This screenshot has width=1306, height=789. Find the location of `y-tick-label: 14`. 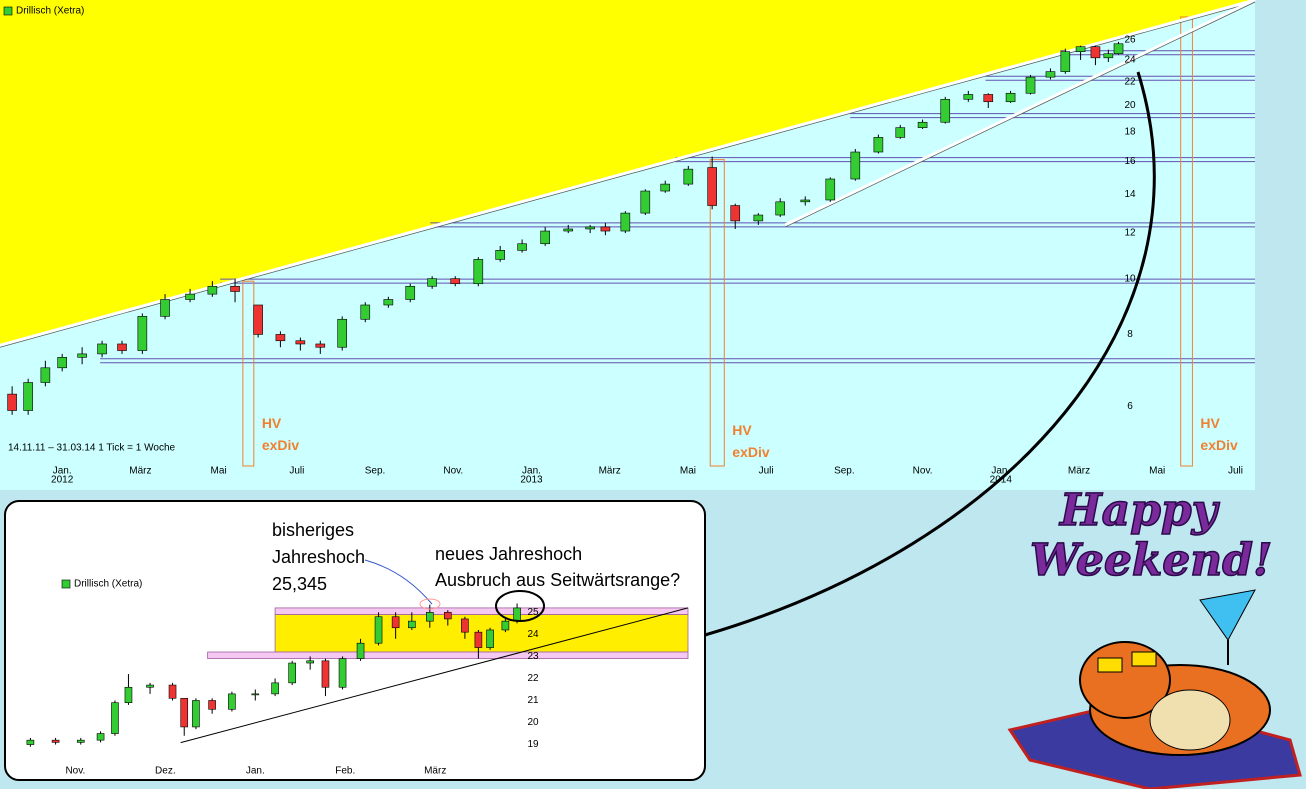

y-tick-label: 14 is located at coordinates (1130, 194).